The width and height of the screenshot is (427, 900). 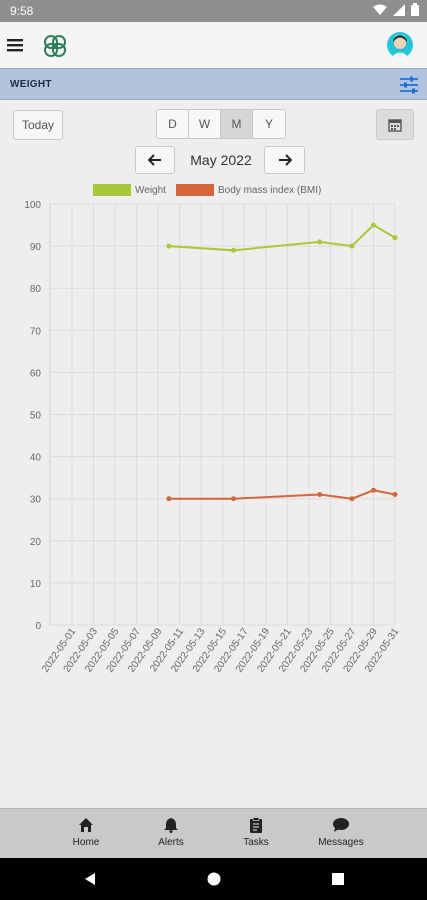 I want to click on chat-icon, so click(x=341, y=825).